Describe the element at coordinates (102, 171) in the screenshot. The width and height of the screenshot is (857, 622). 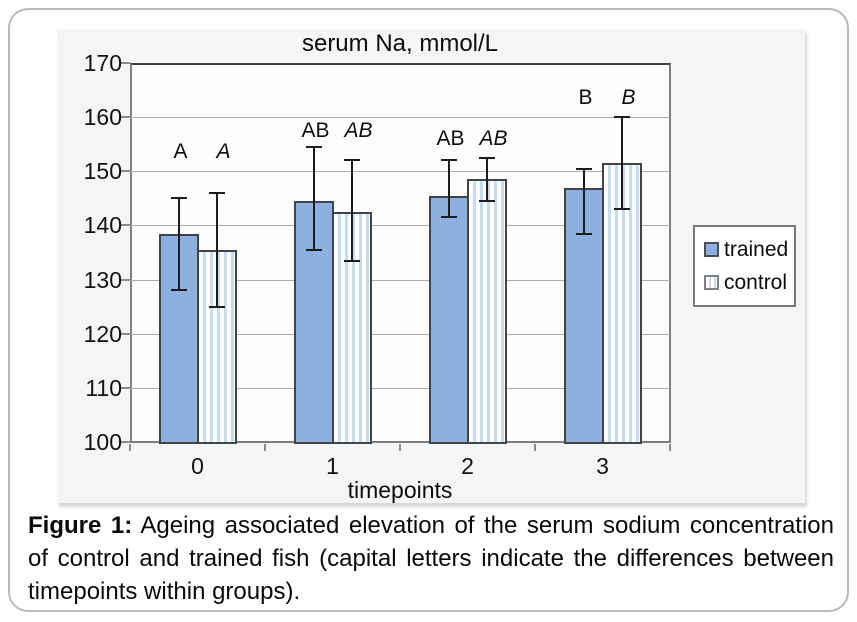
I see `y-axis-tick-label: 150` at that location.